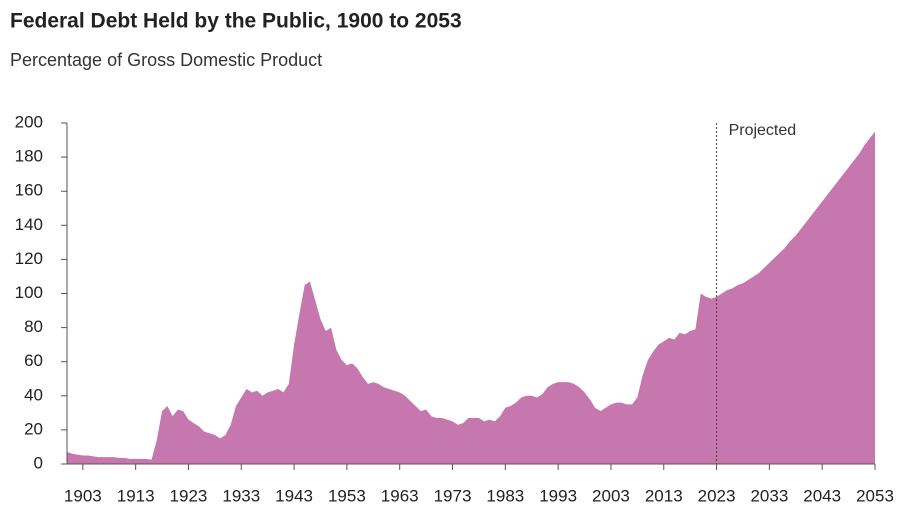 This screenshot has height=525, width=908. Describe the element at coordinates (136, 495) in the screenshot. I see `x-tick-label: 1913` at that location.